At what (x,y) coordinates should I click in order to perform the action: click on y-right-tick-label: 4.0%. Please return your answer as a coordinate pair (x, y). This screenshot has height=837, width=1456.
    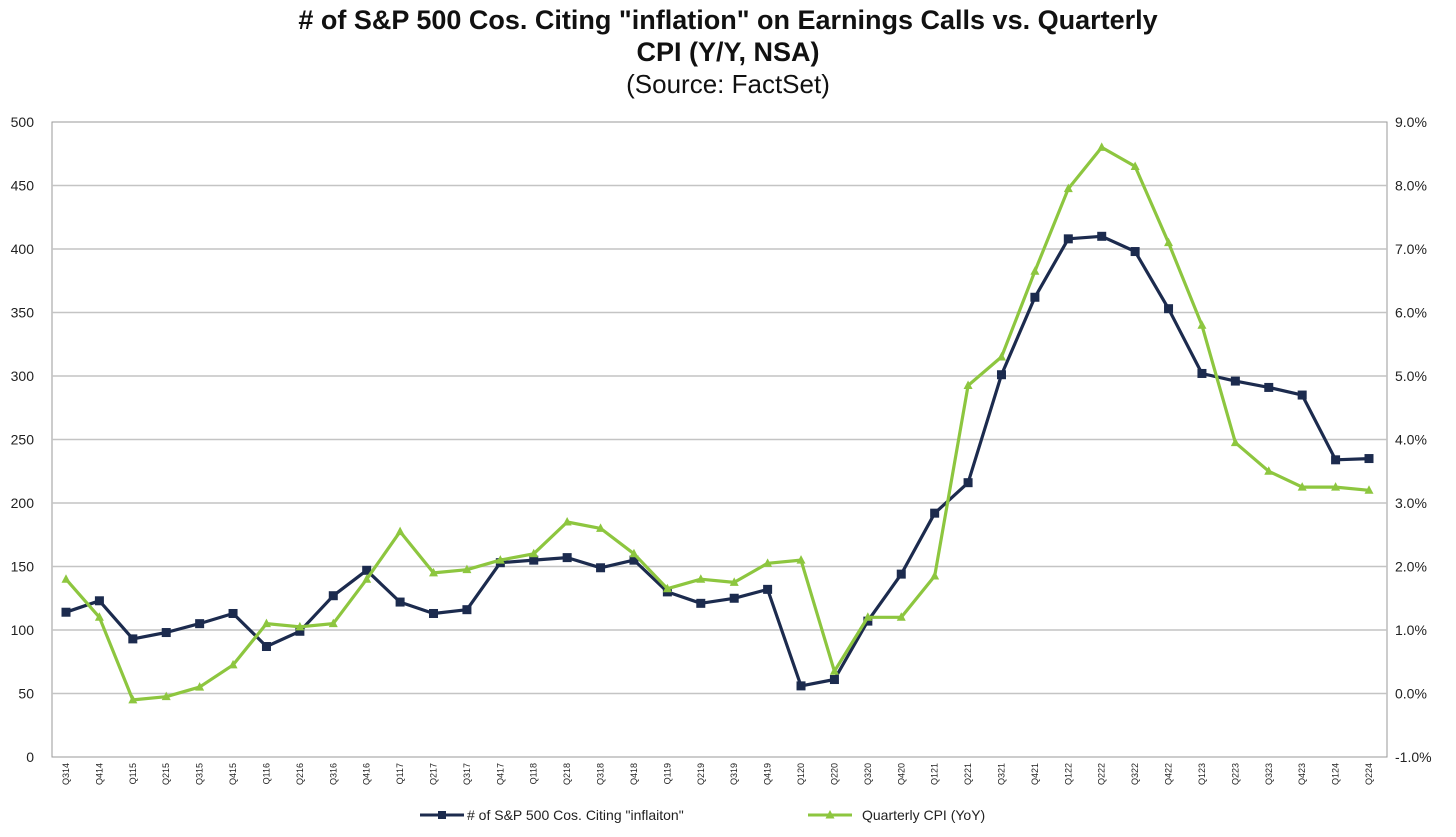
    Looking at the image, I should click on (1411, 440).